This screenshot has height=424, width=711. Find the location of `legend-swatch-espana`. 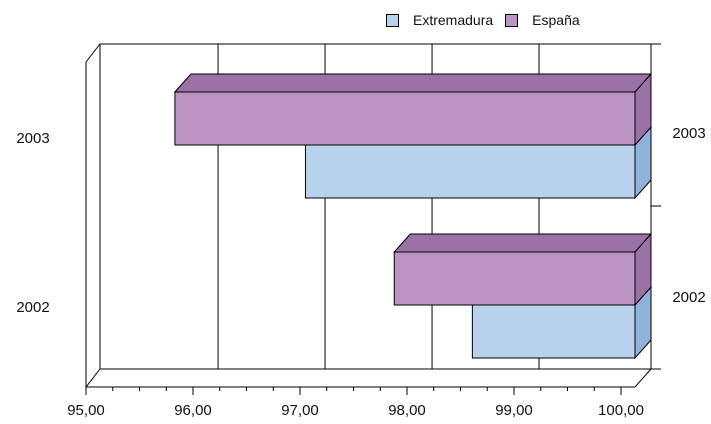

legend-swatch-espana is located at coordinates (512, 20).